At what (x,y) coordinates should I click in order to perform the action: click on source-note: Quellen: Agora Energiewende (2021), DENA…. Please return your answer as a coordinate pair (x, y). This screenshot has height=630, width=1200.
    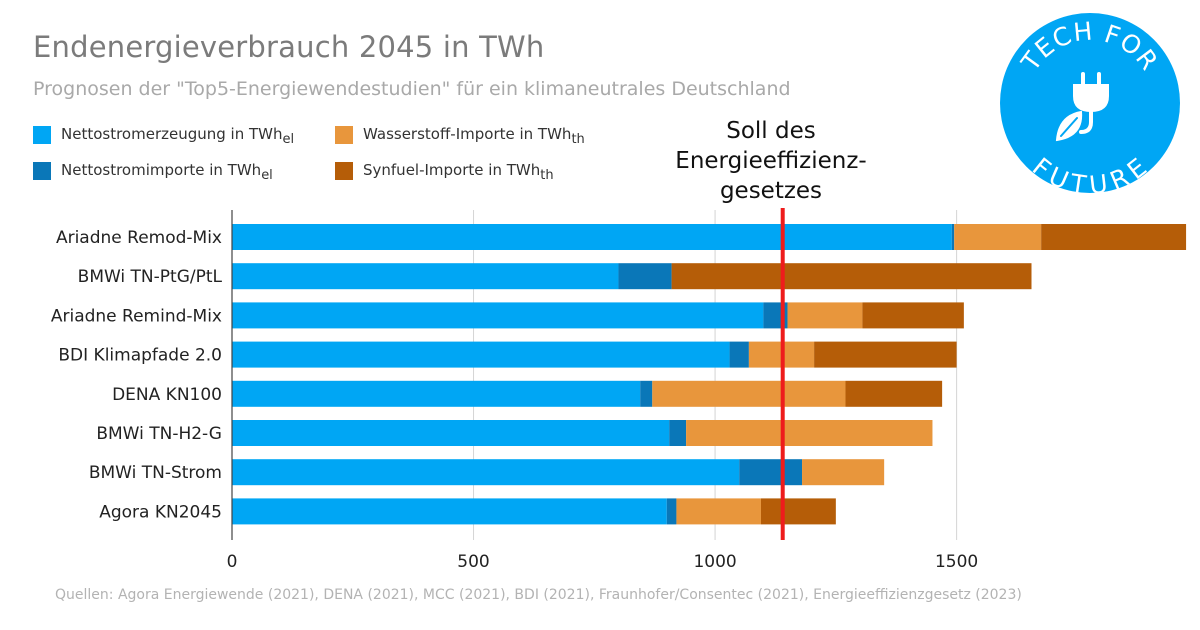
    Looking at the image, I should click on (538, 595).